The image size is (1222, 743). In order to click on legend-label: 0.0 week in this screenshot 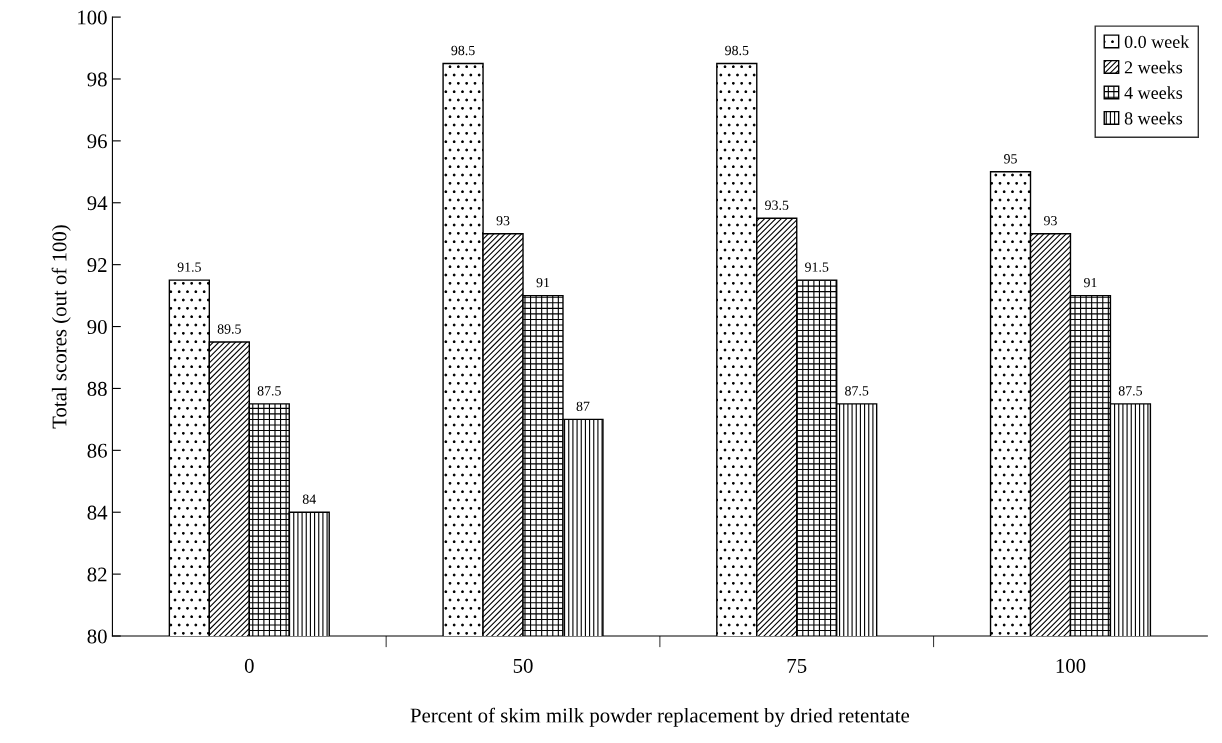, I will do `click(1157, 42)`.